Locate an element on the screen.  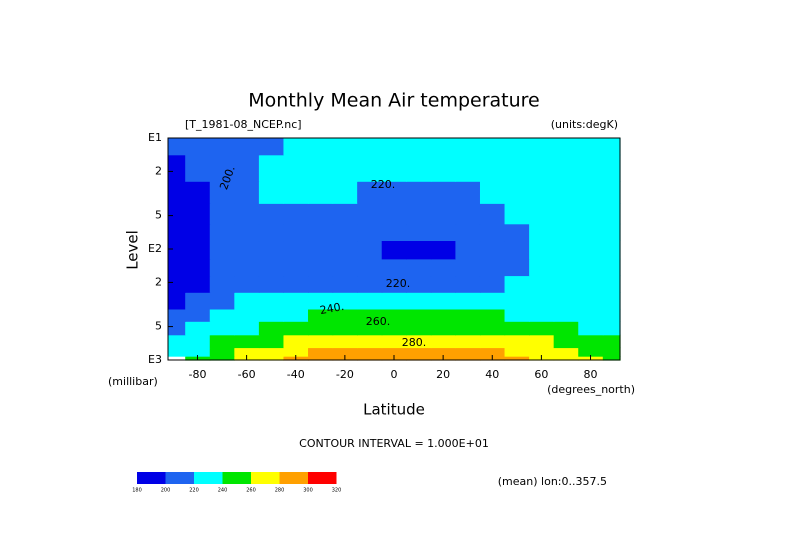
colorbar-label: 260 is located at coordinates (251, 491).